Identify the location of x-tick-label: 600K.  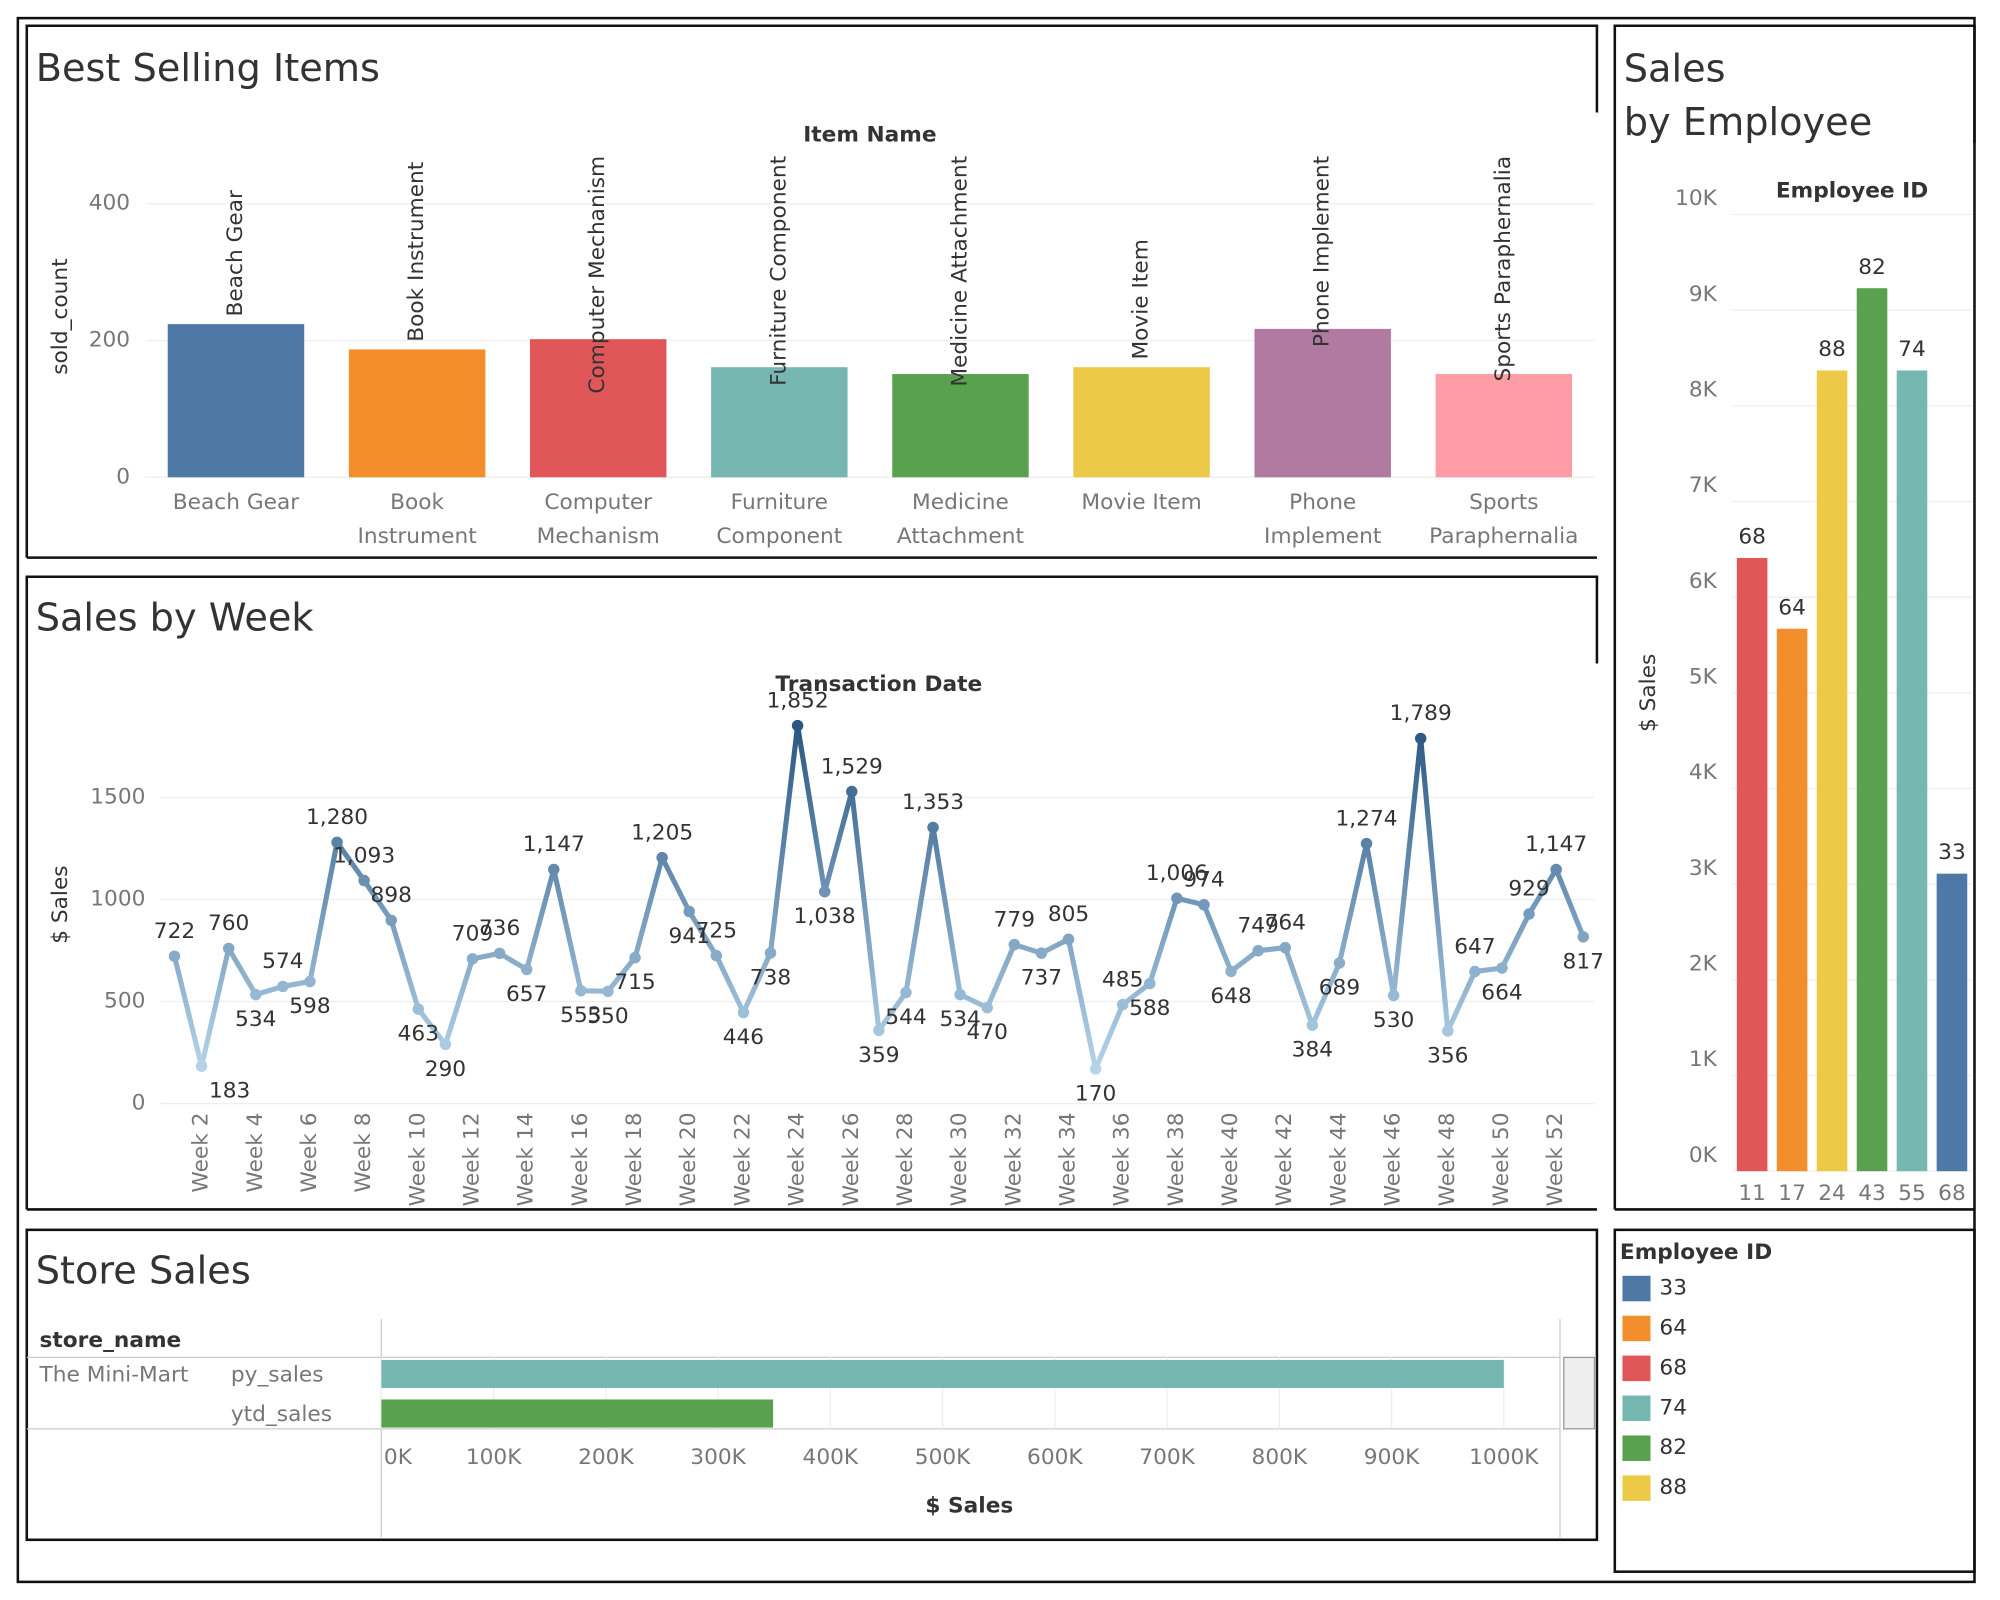
(1055, 1457).